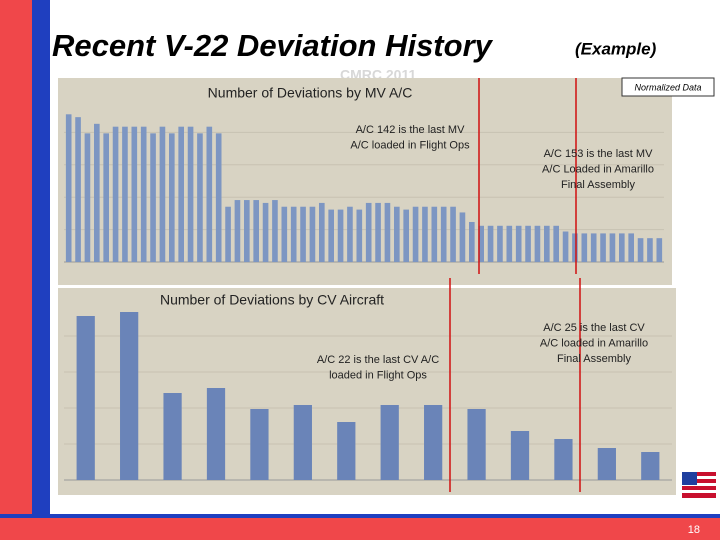 This screenshot has width=720, height=540. Describe the element at coordinates (376, 527) in the screenshot. I see `bottom-red-band` at that location.